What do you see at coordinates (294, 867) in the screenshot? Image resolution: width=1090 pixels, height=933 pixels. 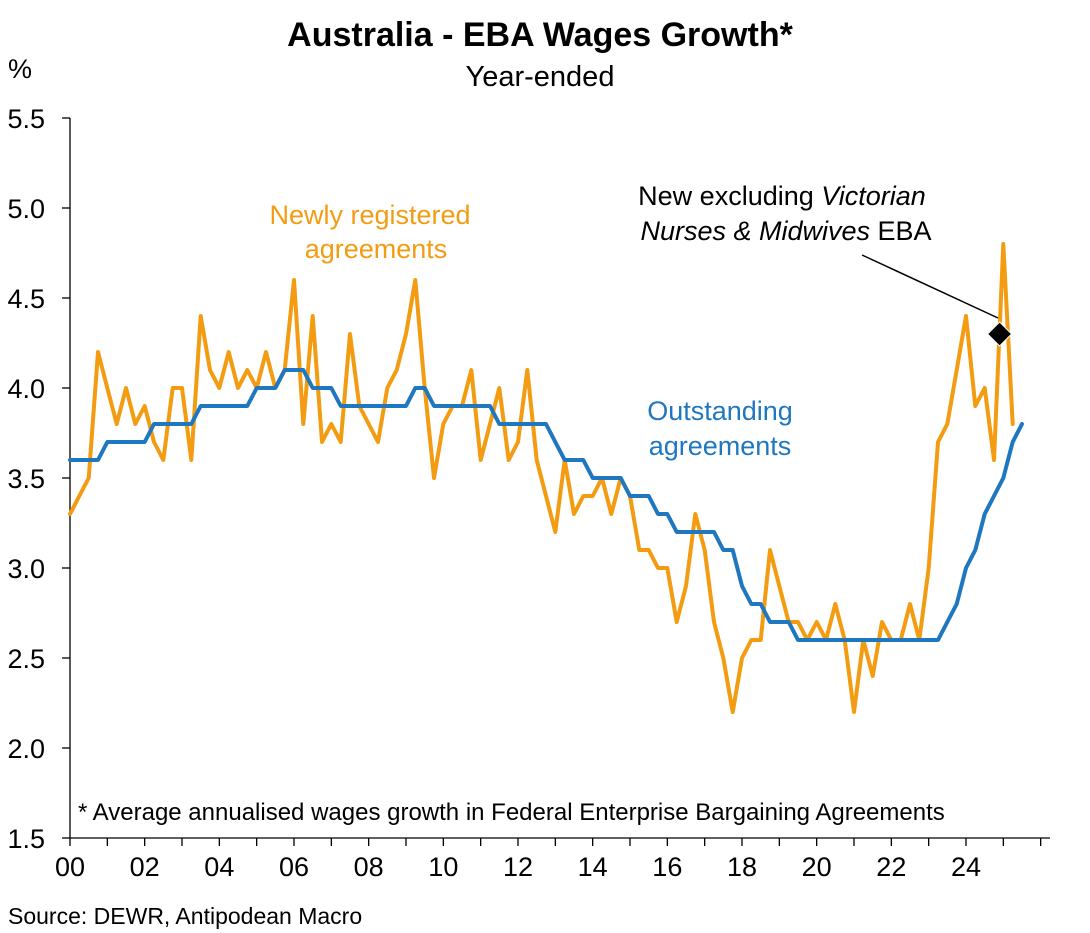 I see `x-tick-label: 06` at bounding box center [294, 867].